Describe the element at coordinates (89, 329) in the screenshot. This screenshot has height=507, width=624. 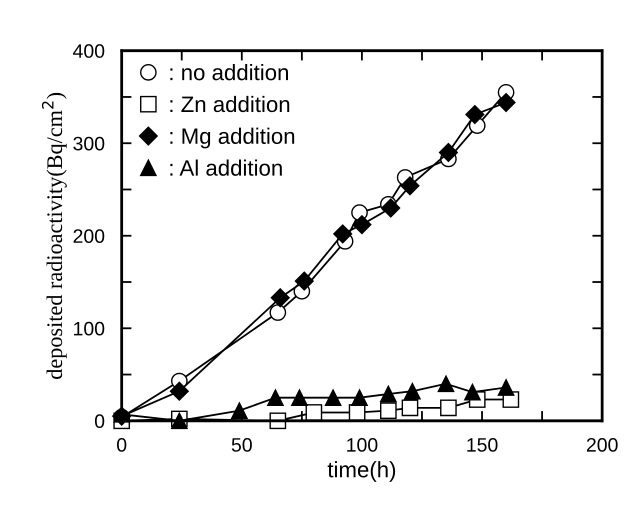
I see `y-tick-label: 100` at that location.